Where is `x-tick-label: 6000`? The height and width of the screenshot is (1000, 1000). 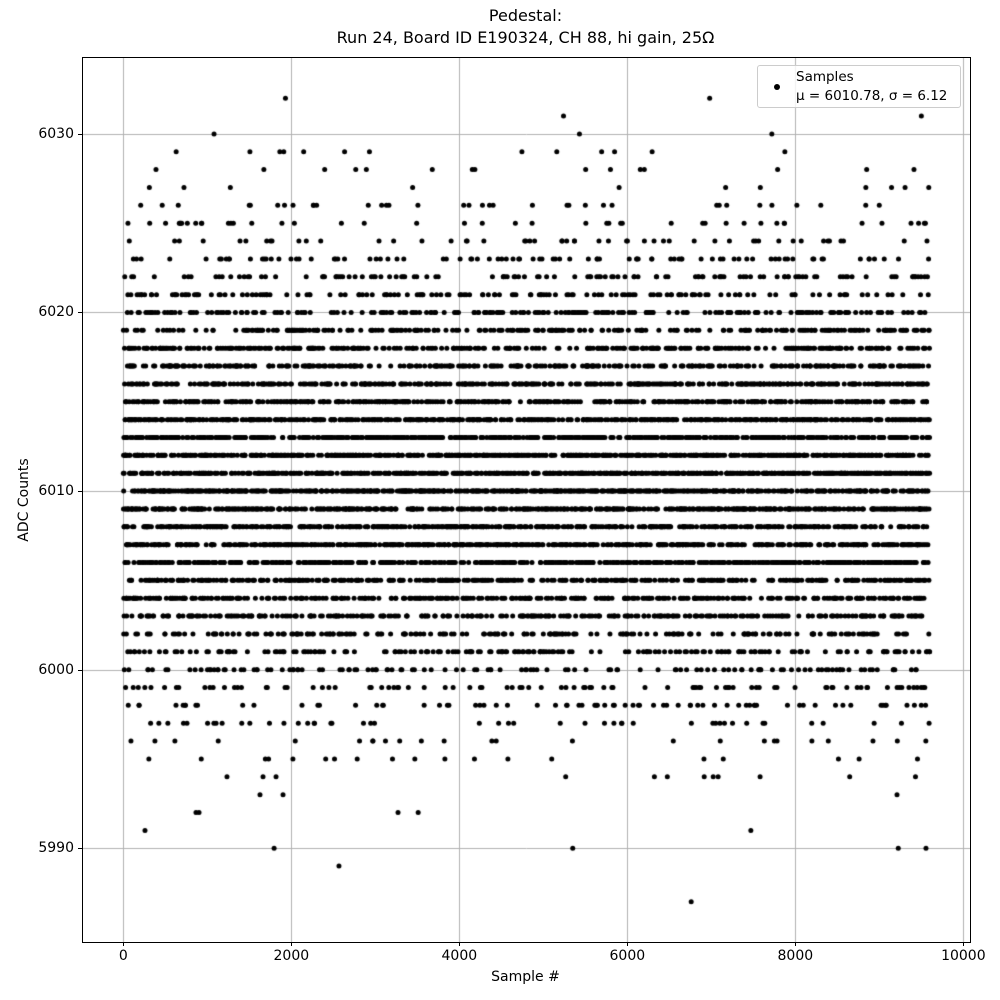
x-tick-label: 6000 is located at coordinates (627, 956).